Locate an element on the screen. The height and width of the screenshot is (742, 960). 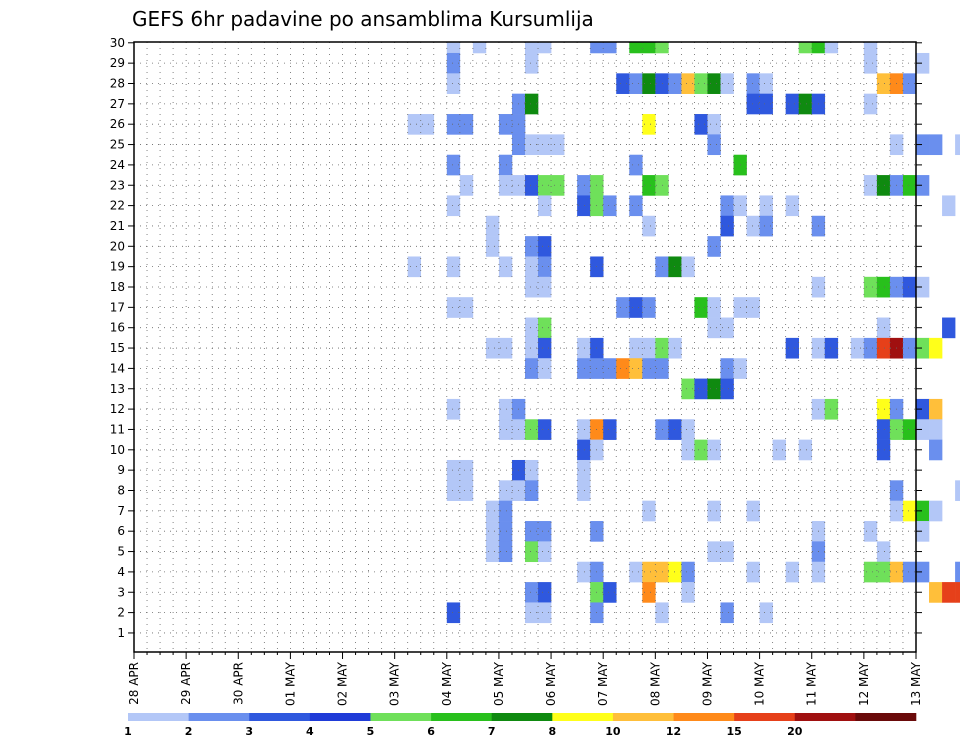
y-tick-label: 21 is located at coordinates (117, 226).